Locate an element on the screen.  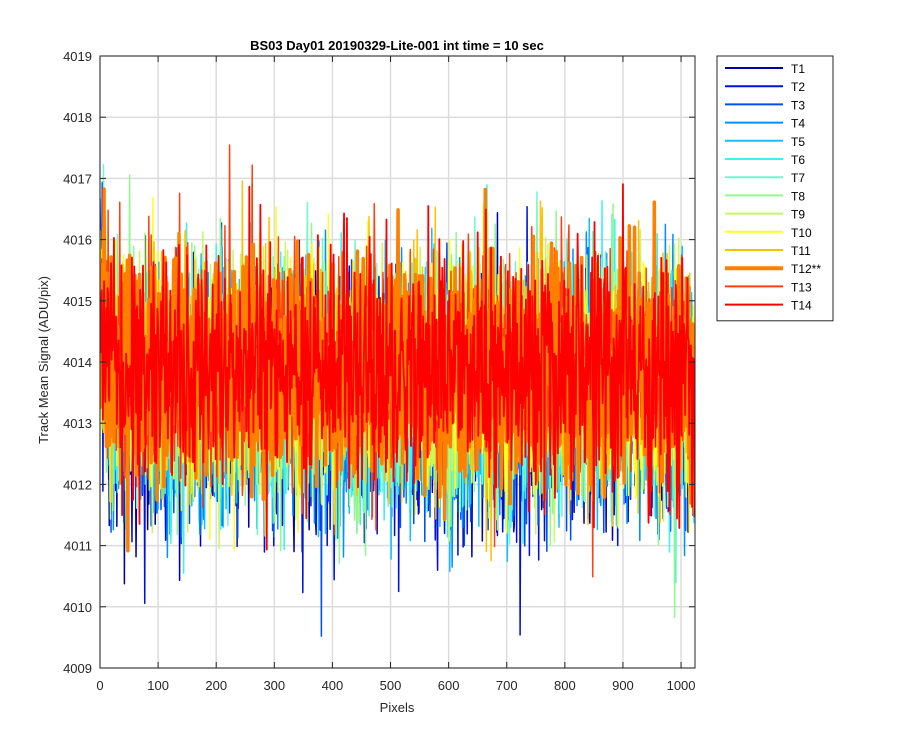
x-tick-labels: 0 100 200 300 400 500 600 700 800 900 1000 is located at coordinates (395, 685).